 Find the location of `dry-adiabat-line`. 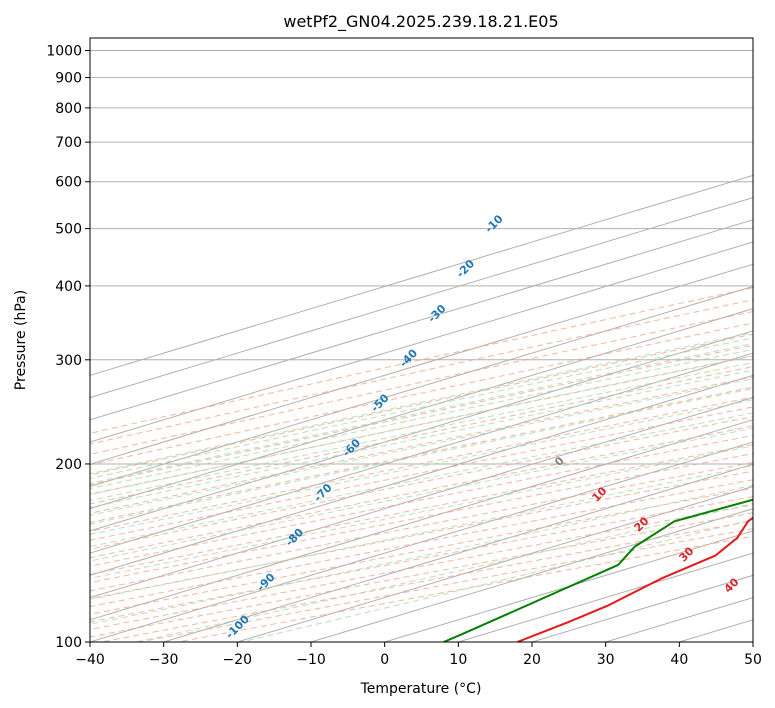

dry-adiabat-line is located at coordinates (427, 581).